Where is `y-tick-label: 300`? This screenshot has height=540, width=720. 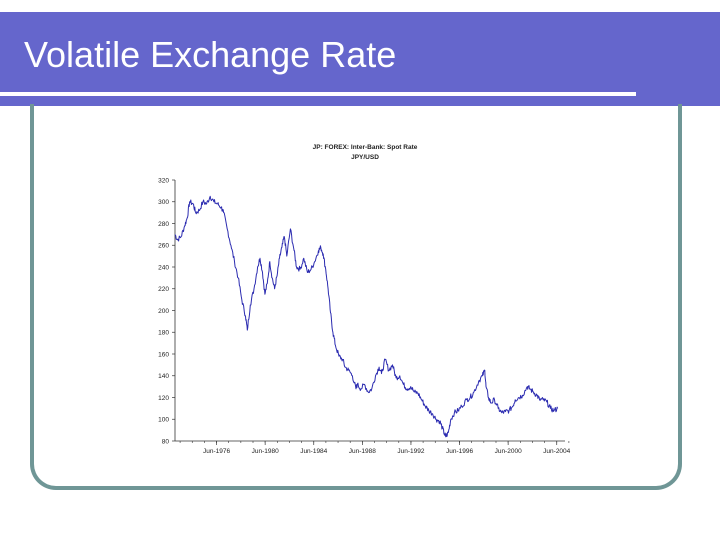 y-tick-label: 300 is located at coordinates (163, 202).